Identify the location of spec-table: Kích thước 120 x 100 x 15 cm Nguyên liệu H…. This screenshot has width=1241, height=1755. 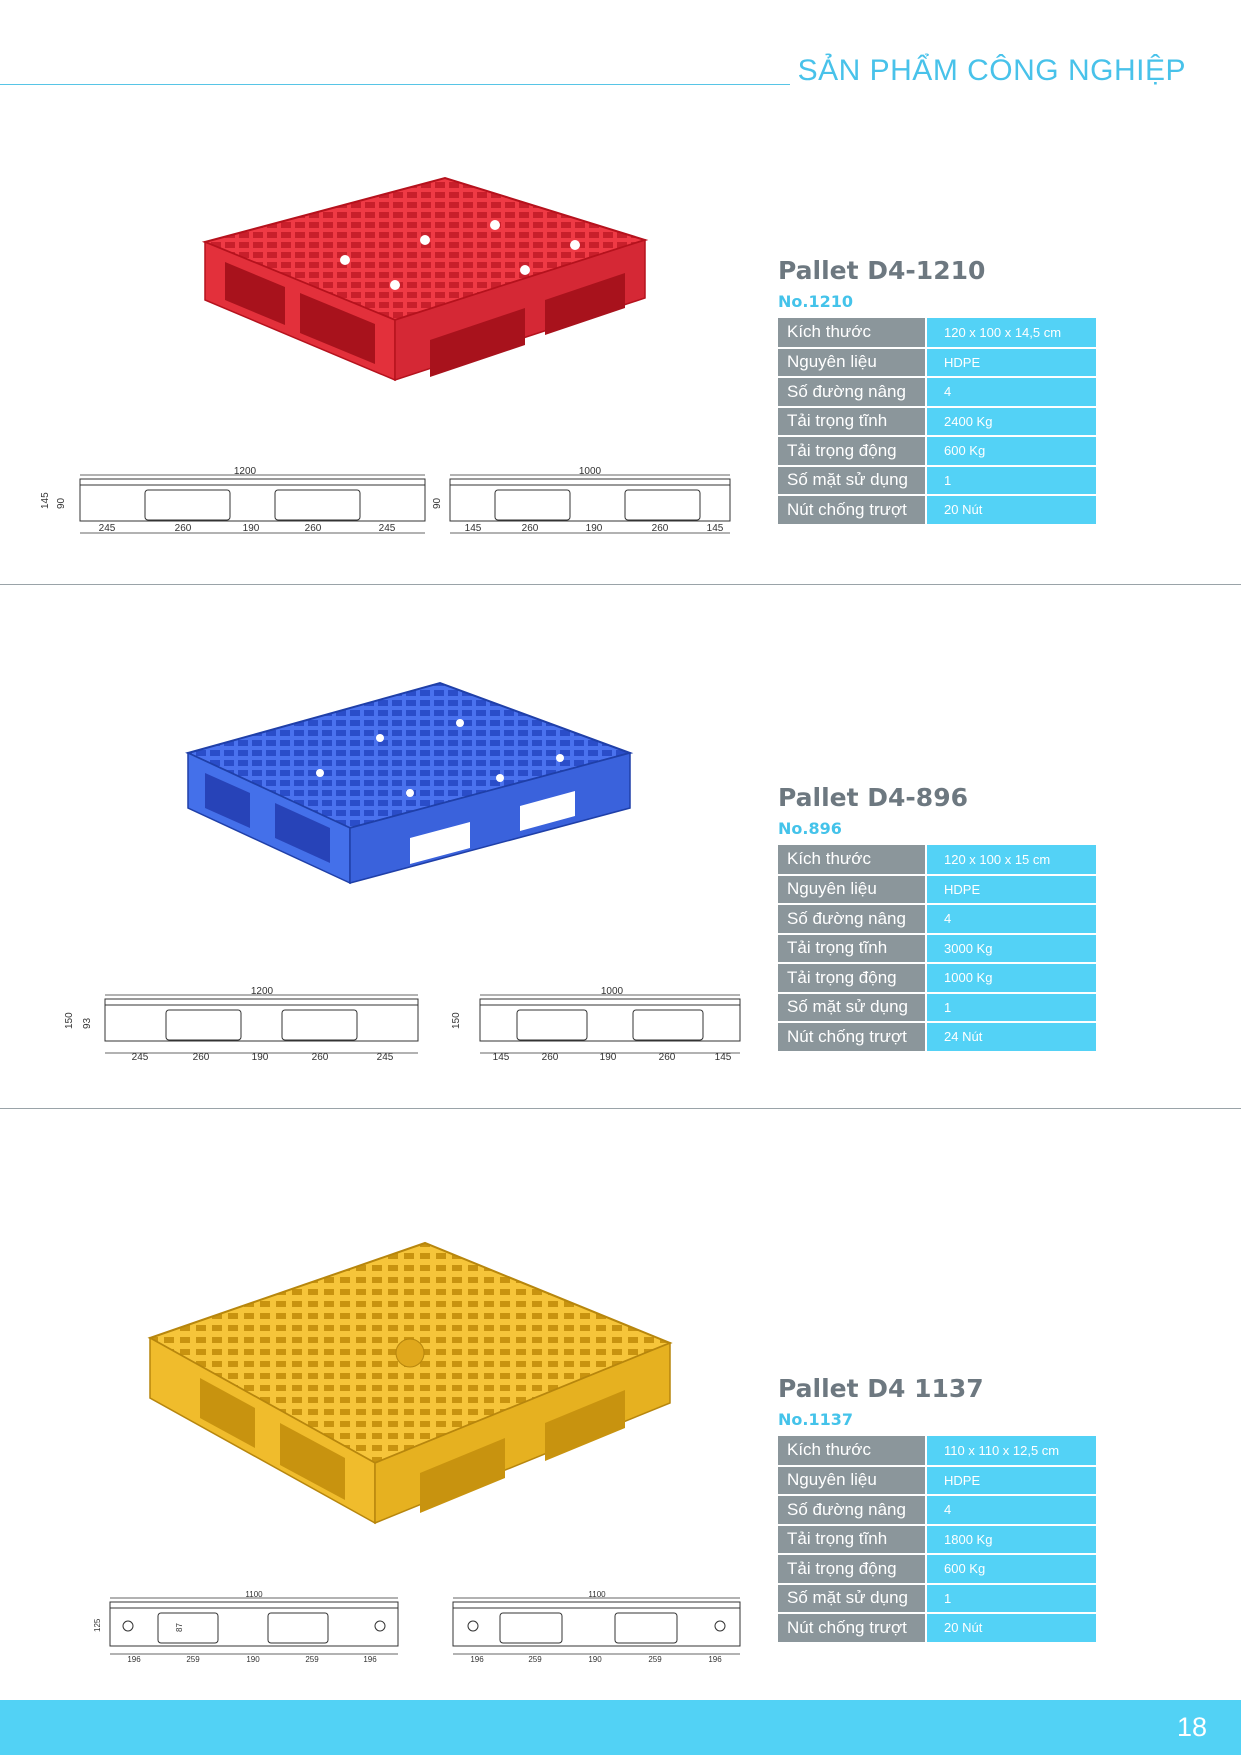
(937, 949).